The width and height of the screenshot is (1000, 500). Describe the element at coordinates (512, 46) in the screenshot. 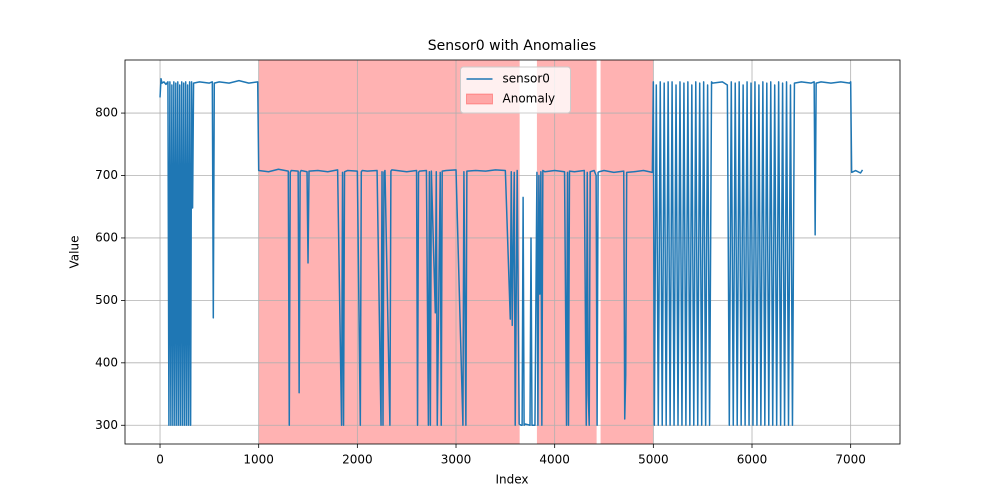

I see `chart-title: Sensor0 with Anomalies` at that location.